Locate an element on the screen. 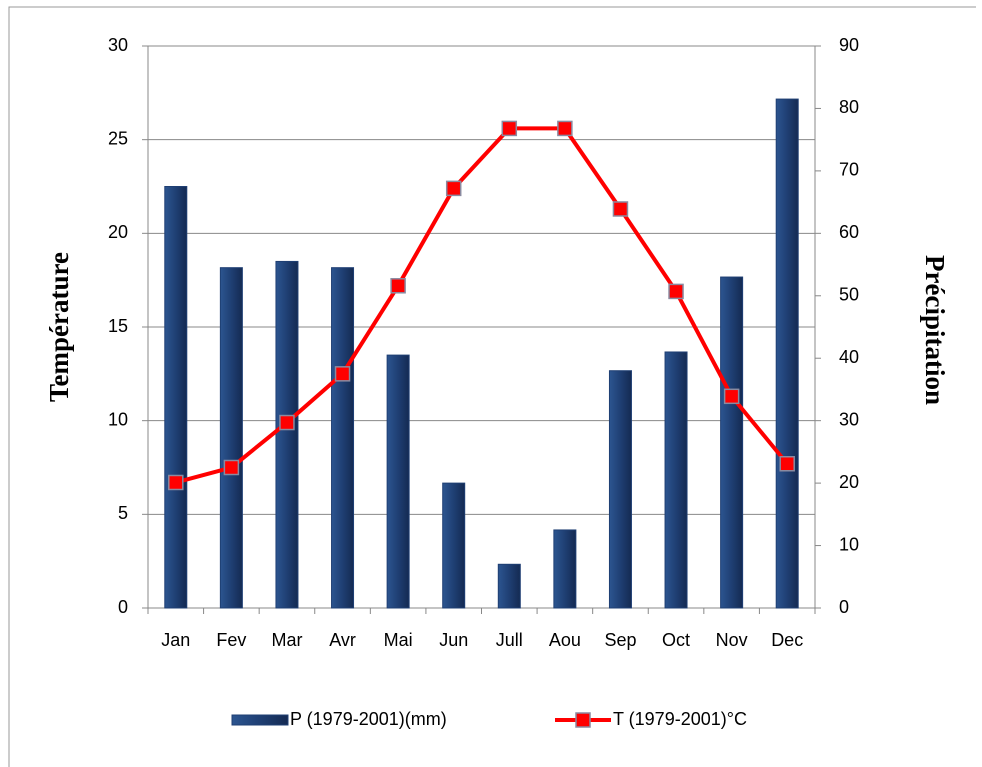  y-tick-label: 10 is located at coordinates (118, 419).